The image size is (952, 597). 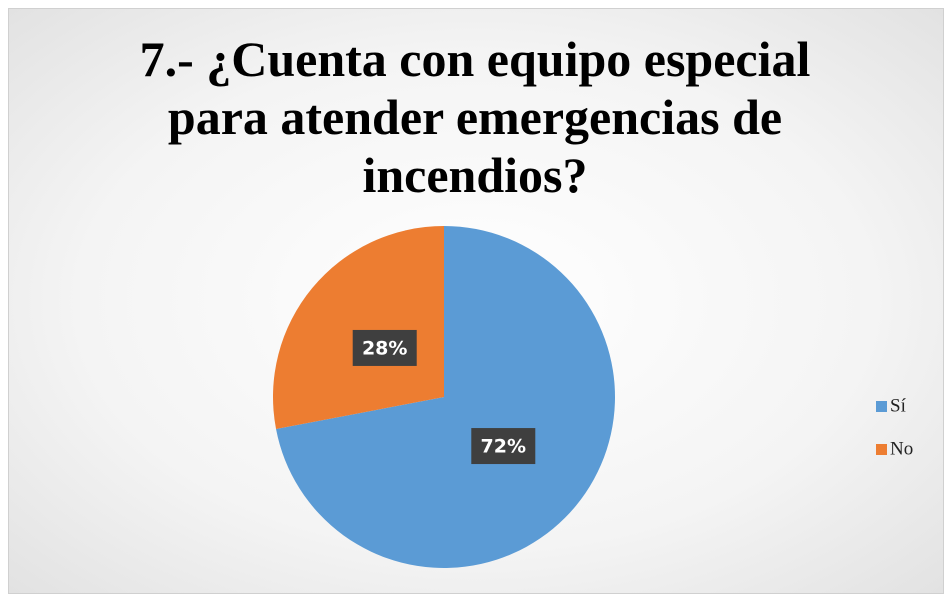 What do you see at coordinates (898, 405) in the screenshot?
I see `legend-label: Sí` at bounding box center [898, 405].